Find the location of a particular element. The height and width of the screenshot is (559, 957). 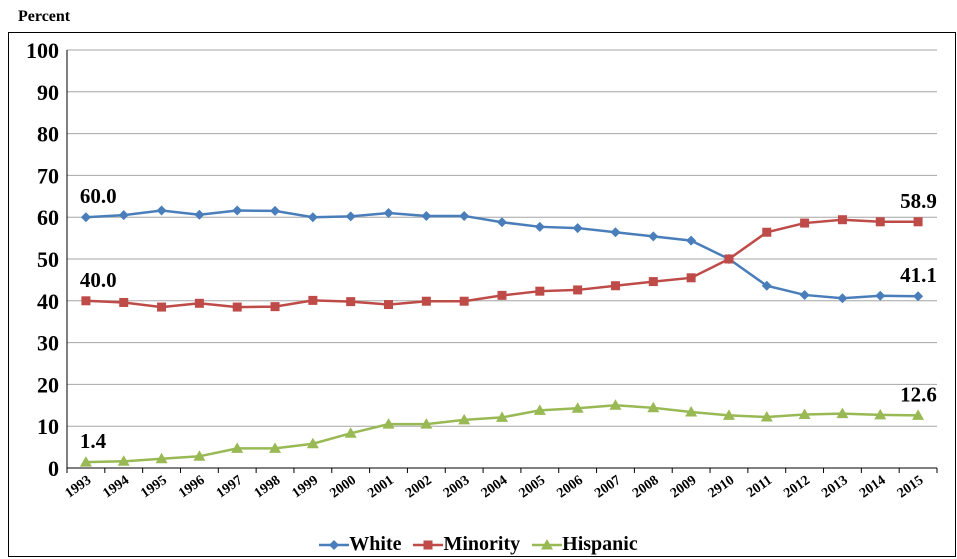

x-tick-label: 2002 is located at coordinates (419, 487).